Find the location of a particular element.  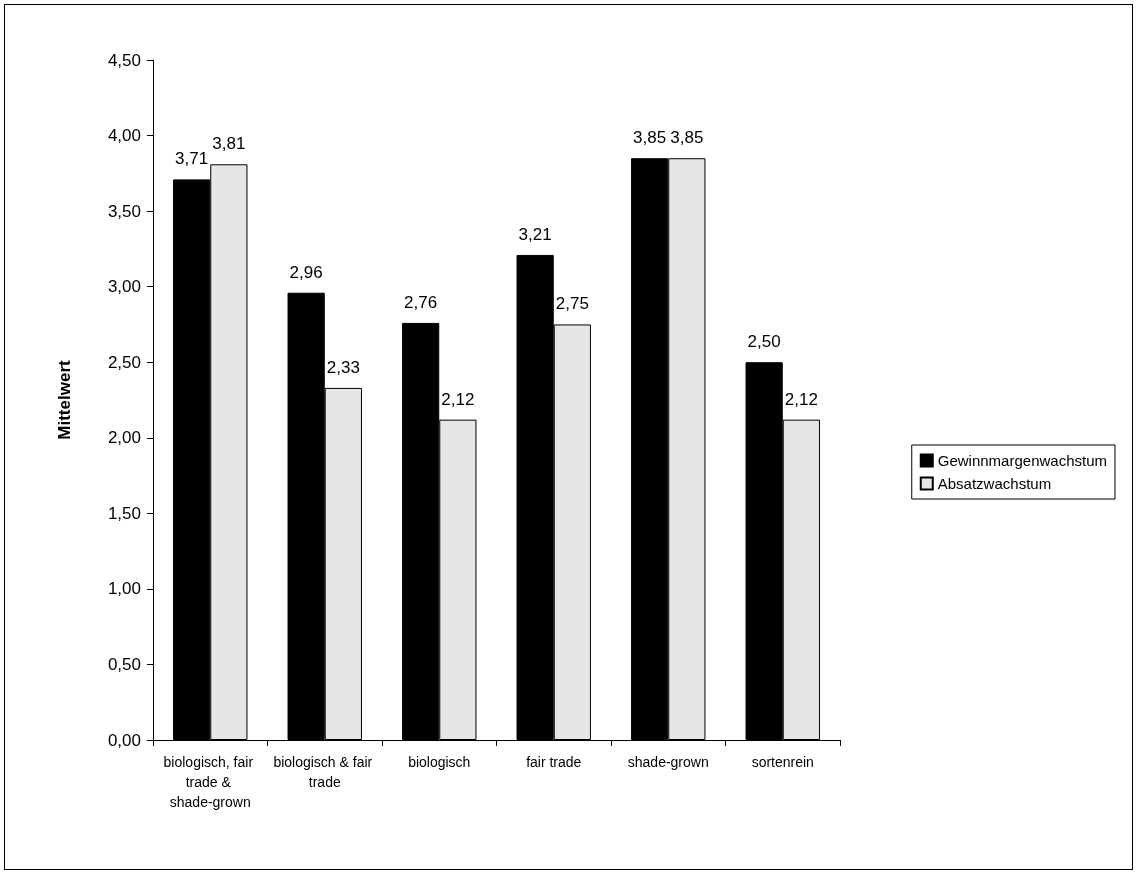

y-tick-label: 2,00 is located at coordinates (124, 438).